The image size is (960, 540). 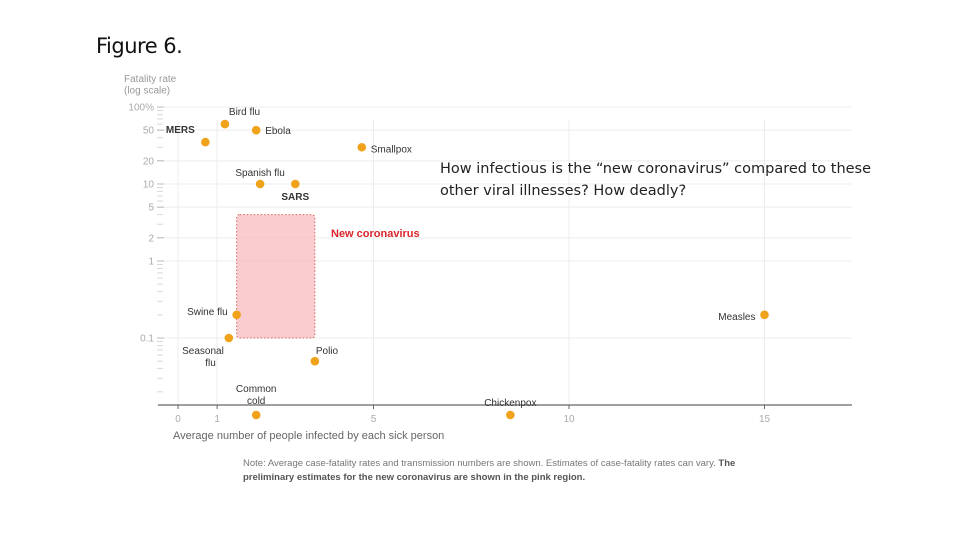 What do you see at coordinates (765, 419) in the screenshot?
I see `x-tick-label: 15` at bounding box center [765, 419].